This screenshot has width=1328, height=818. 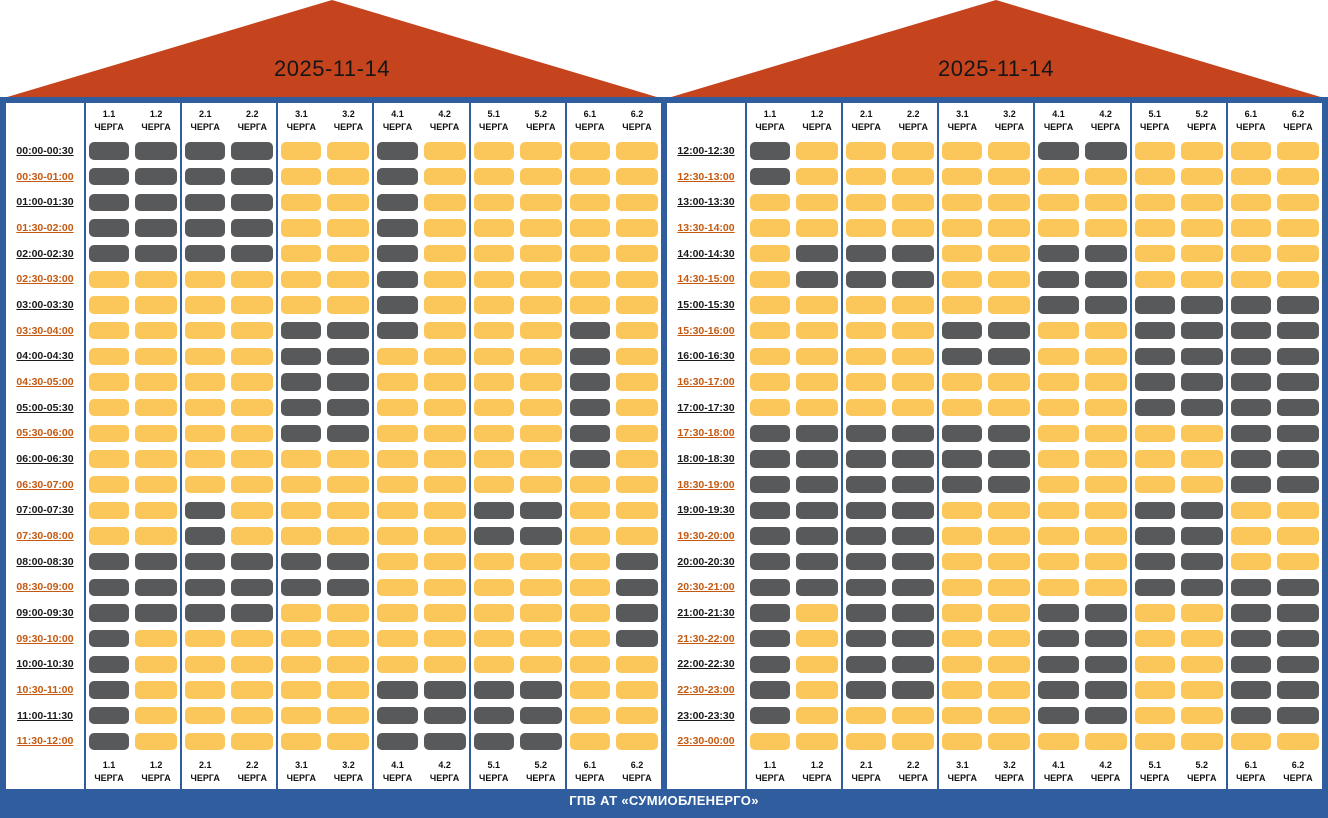 What do you see at coordinates (300, 433) in the screenshot?
I see `cell-3.1-05:30-06:00` at bounding box center [300, 433].